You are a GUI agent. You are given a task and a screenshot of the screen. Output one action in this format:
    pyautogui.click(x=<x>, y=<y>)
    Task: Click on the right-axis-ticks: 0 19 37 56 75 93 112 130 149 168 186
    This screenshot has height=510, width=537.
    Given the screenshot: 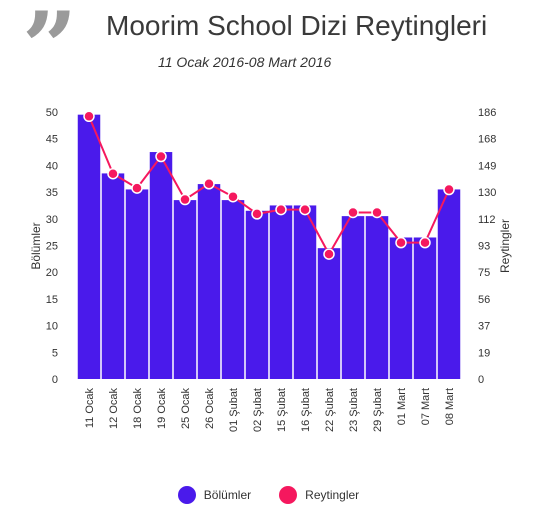 What is the action you would take?
    pyautogui.click(x=487, y=246)
    